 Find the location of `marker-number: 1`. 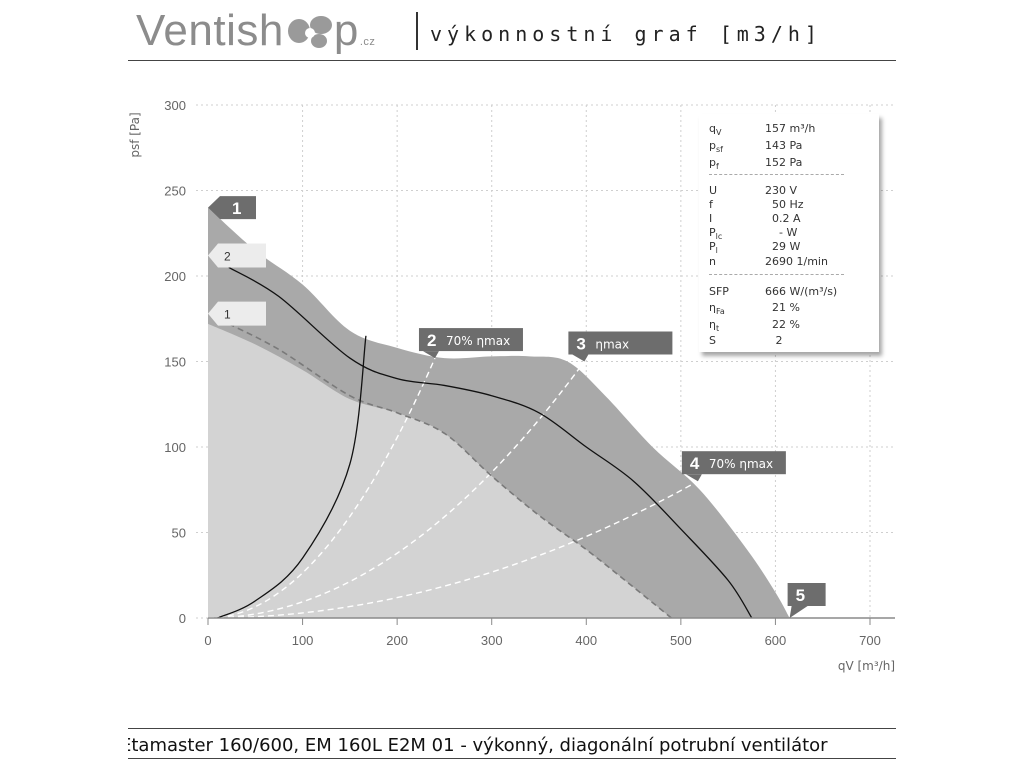

marker-number: 1 is located at coordinates (236, 208).